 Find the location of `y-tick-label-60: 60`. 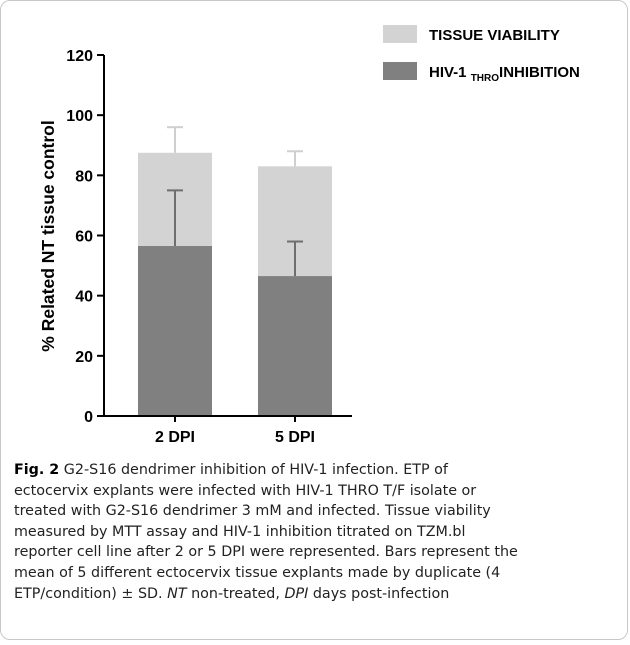

y-tick-label-60: 60 is located at coordinates (84, 237).